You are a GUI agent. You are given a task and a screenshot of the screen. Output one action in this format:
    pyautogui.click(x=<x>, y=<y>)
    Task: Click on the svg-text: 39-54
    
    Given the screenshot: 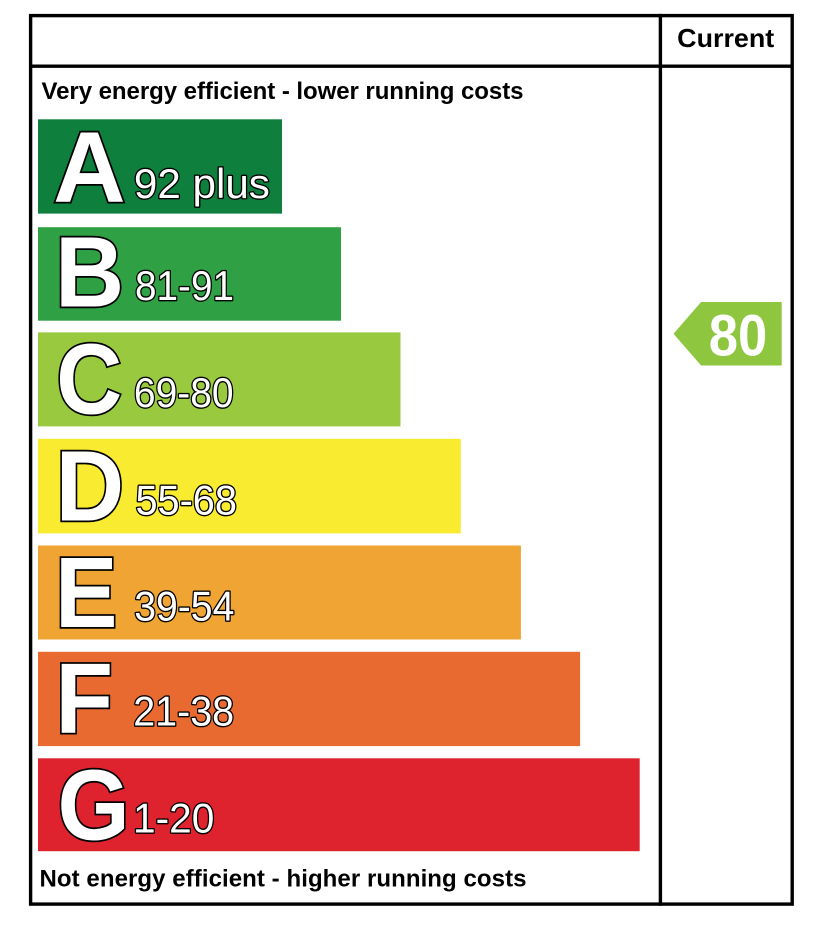 What is the action you would take?
    pyautogui.click(x=184, y=606)
    